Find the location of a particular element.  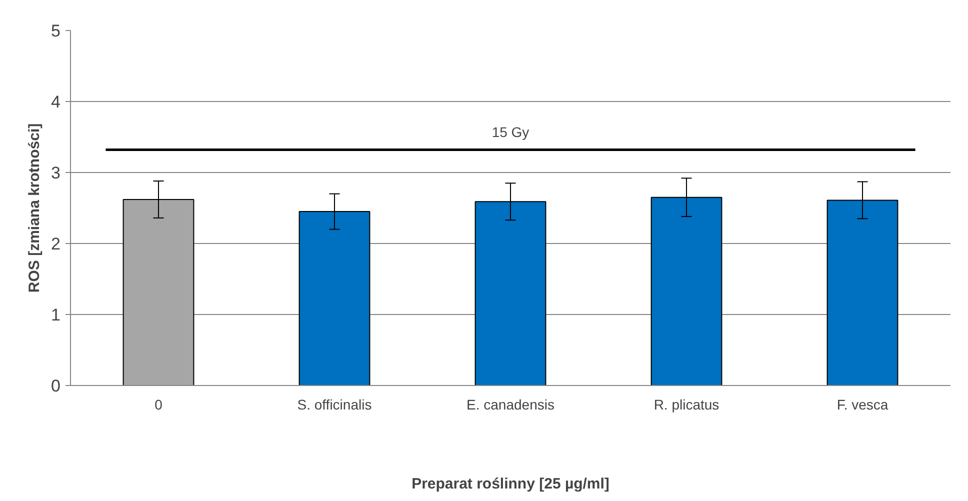

x-tick-label: 0 is located at coordinates (158, 404).